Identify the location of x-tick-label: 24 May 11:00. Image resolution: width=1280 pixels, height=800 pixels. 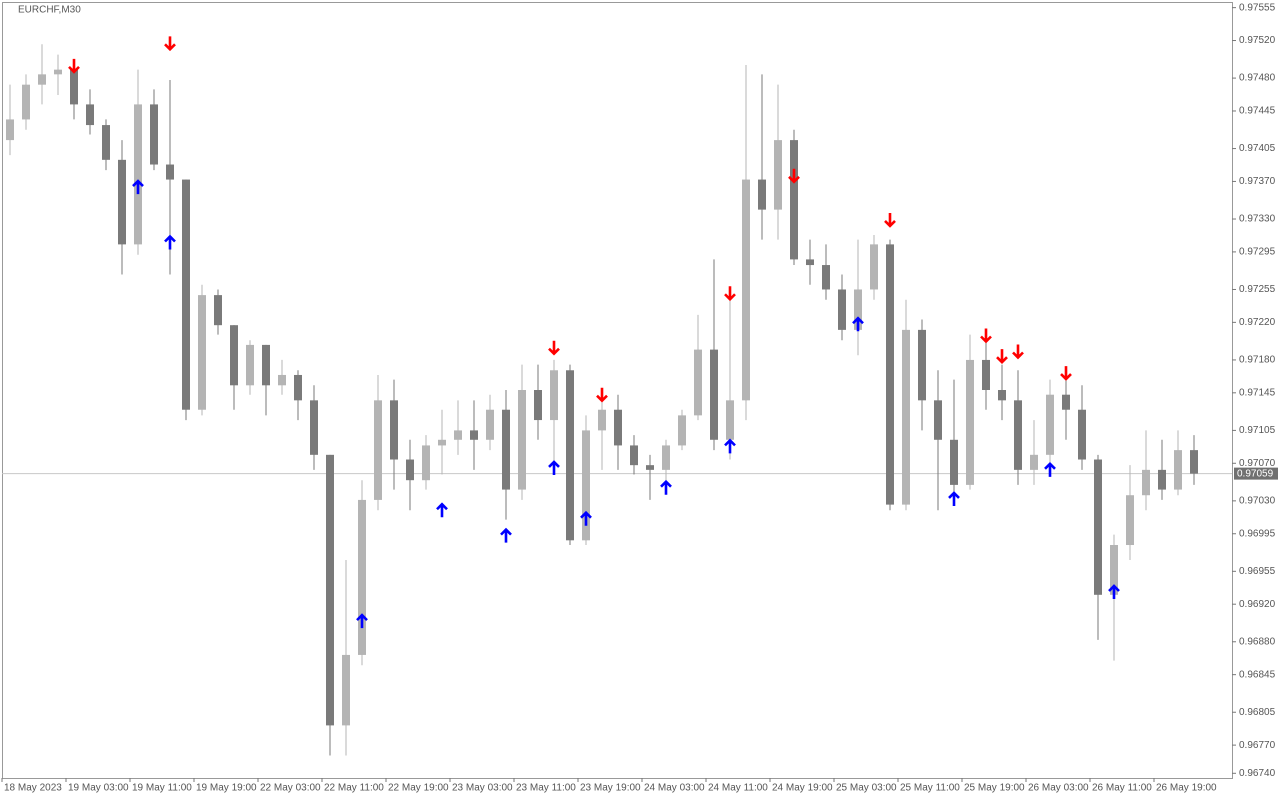
(738, 788).